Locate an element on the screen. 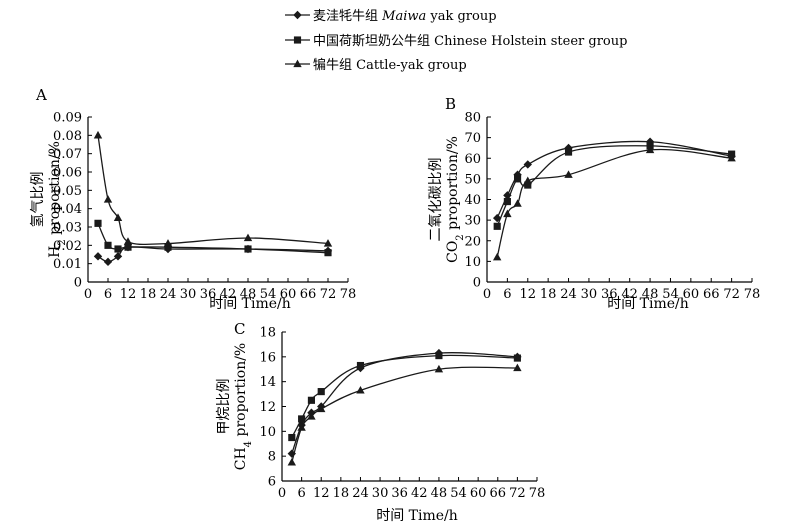  y-tick-label: 8 is located at coordinates (272, 457).